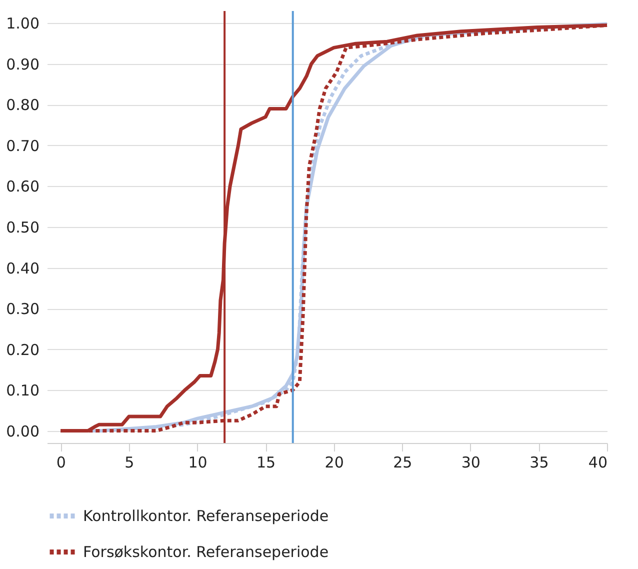 This screenshot has height=569, width=638. What do you see at coordinates (23, 268) in the screenshot?
I see `y-tick-label: 0.40` at bounding box center [23, 268].